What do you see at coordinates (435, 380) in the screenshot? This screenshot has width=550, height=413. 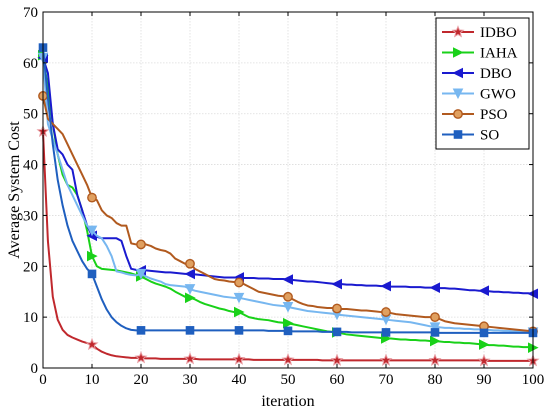 I see `x-tick-label: 80` at bounding box center [435, 380].